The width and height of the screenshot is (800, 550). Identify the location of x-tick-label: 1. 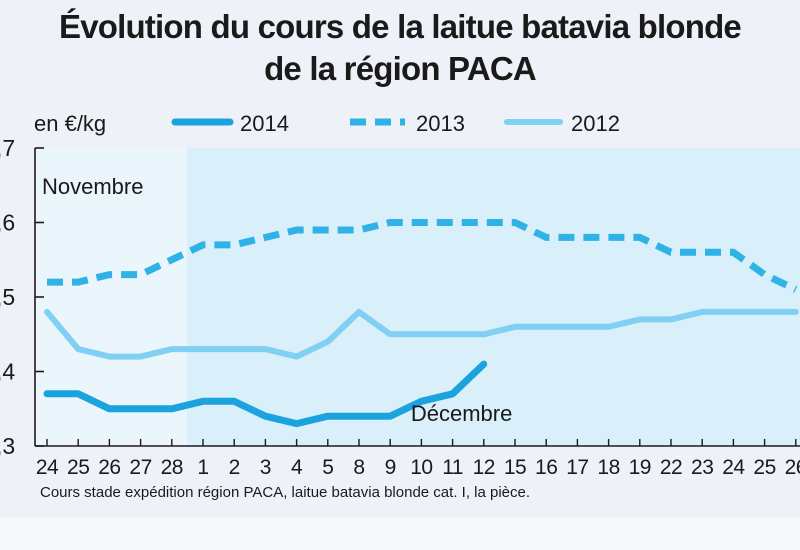
(202, 467).